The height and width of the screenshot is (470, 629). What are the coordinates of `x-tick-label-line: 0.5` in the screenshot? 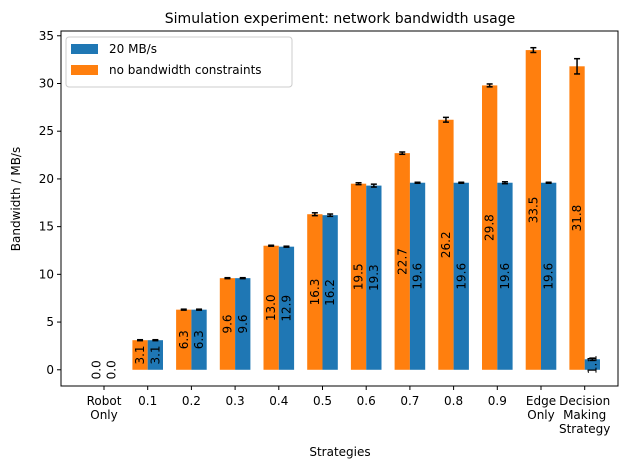 It's located at (322, 401).